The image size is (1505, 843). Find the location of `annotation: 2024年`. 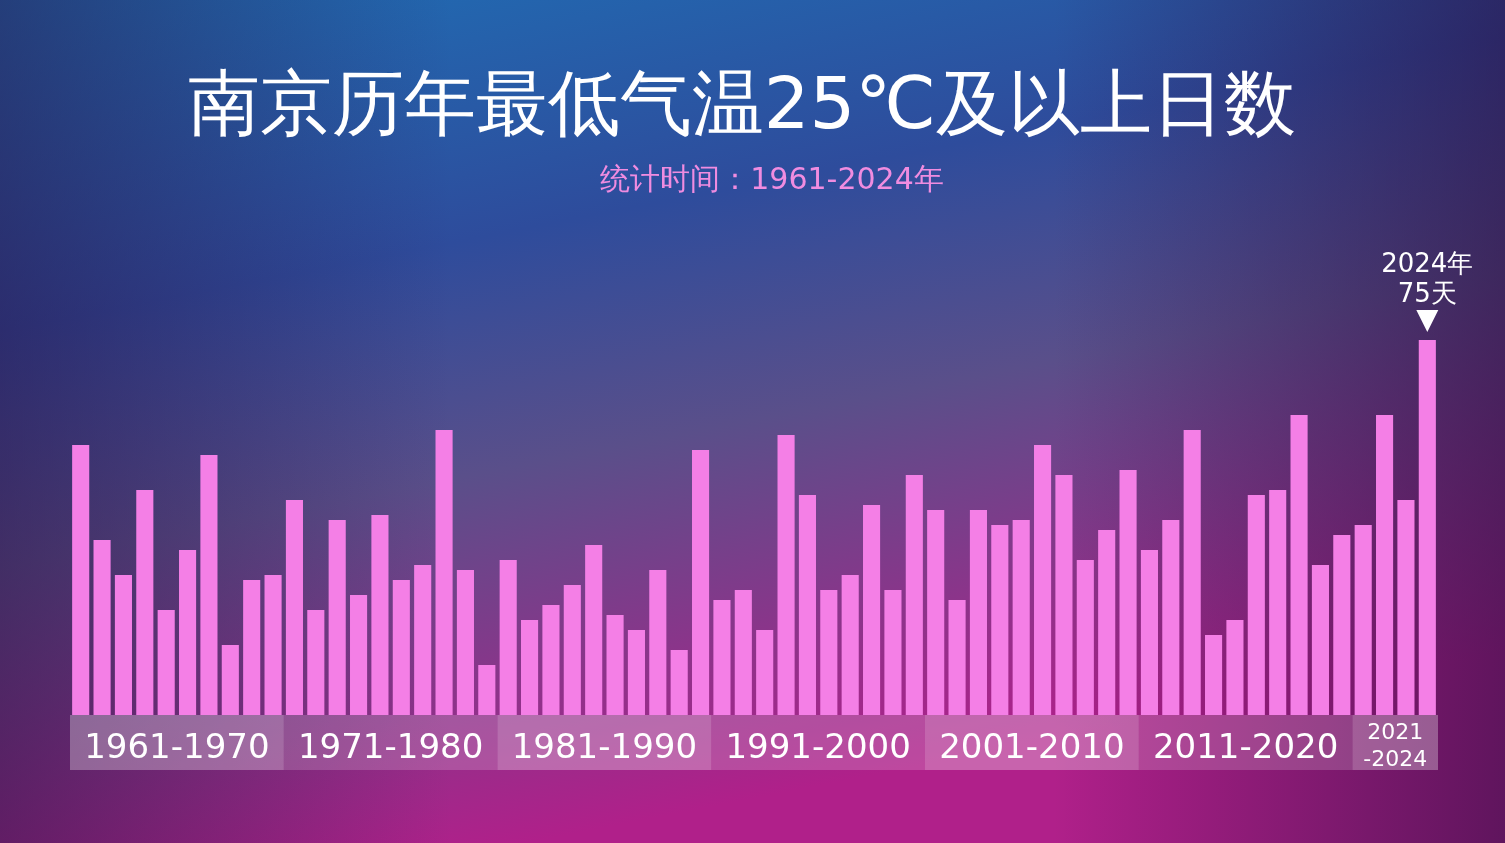

annotation: 2024年 is located at coordinates (1427, 263).